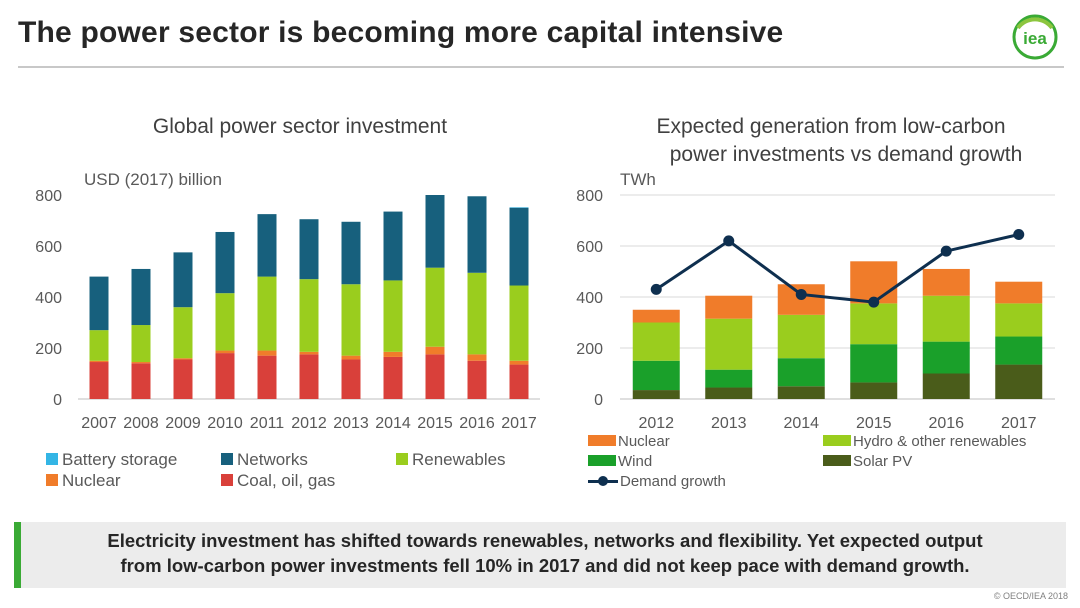  Describe the element at coordinates (519, 381) in the screenshot. I see `bar-coal-oil-gas-2017` at that location.